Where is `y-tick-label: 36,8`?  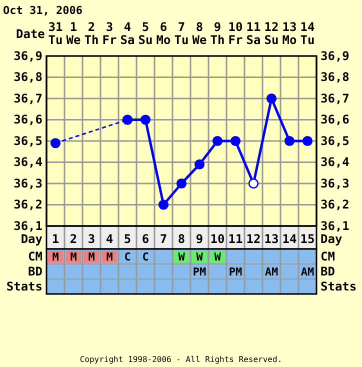 y-tick-label: 36,8 is located at coordinates (28, 77).